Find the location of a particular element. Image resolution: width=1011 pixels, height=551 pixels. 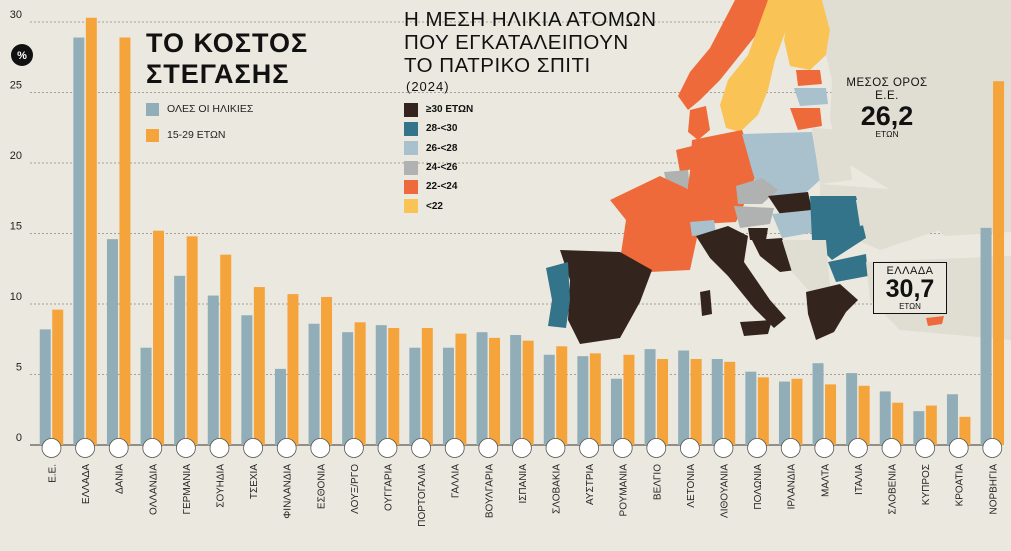

y-tick-label: 5 is located at coordinates (19, 368).